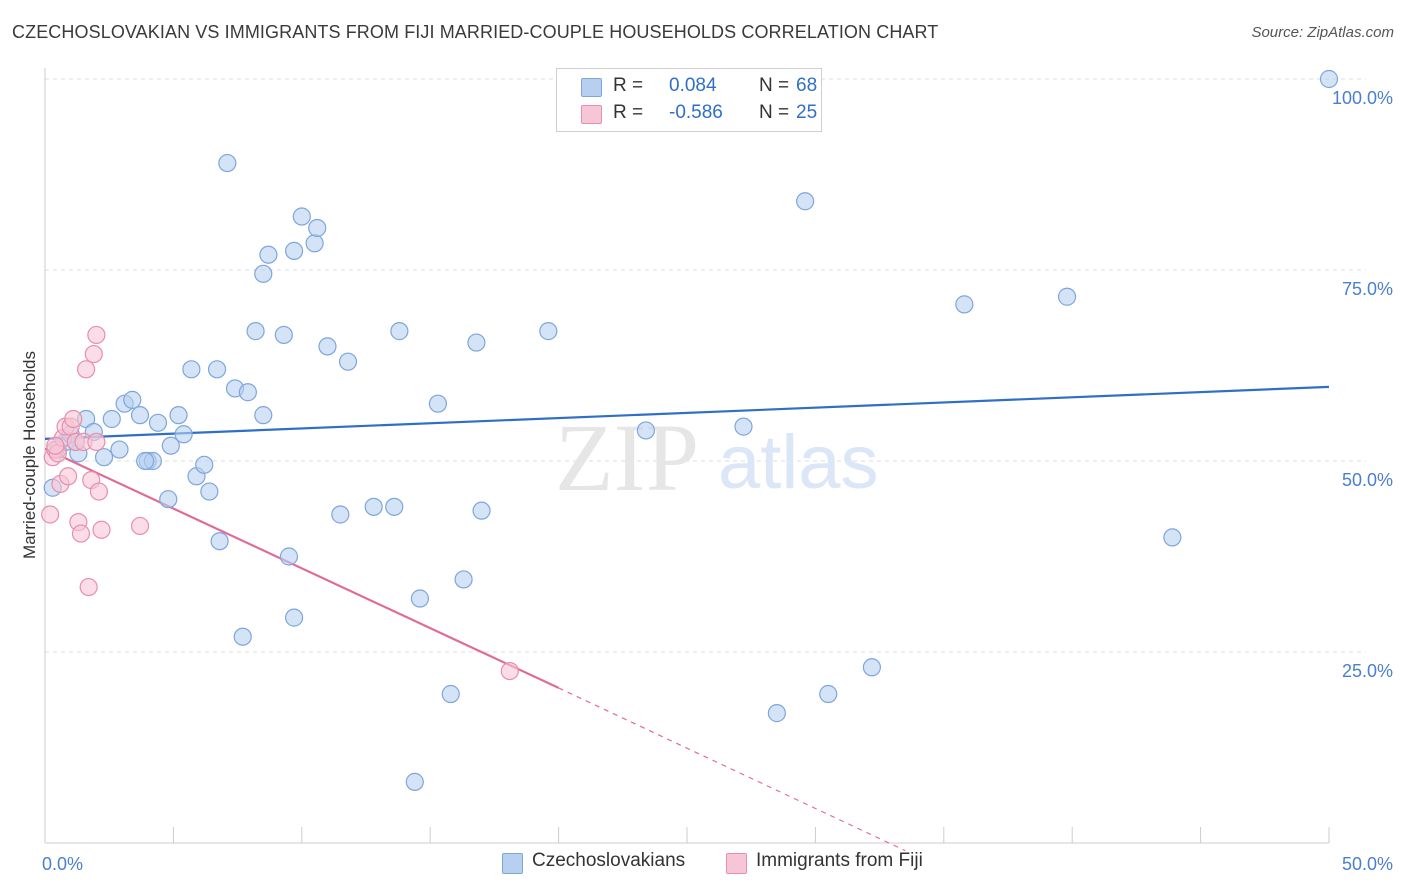  Describe the element at coordinates (591, 87) in the screenshot. I see `legend-swatch-blue` at that location.